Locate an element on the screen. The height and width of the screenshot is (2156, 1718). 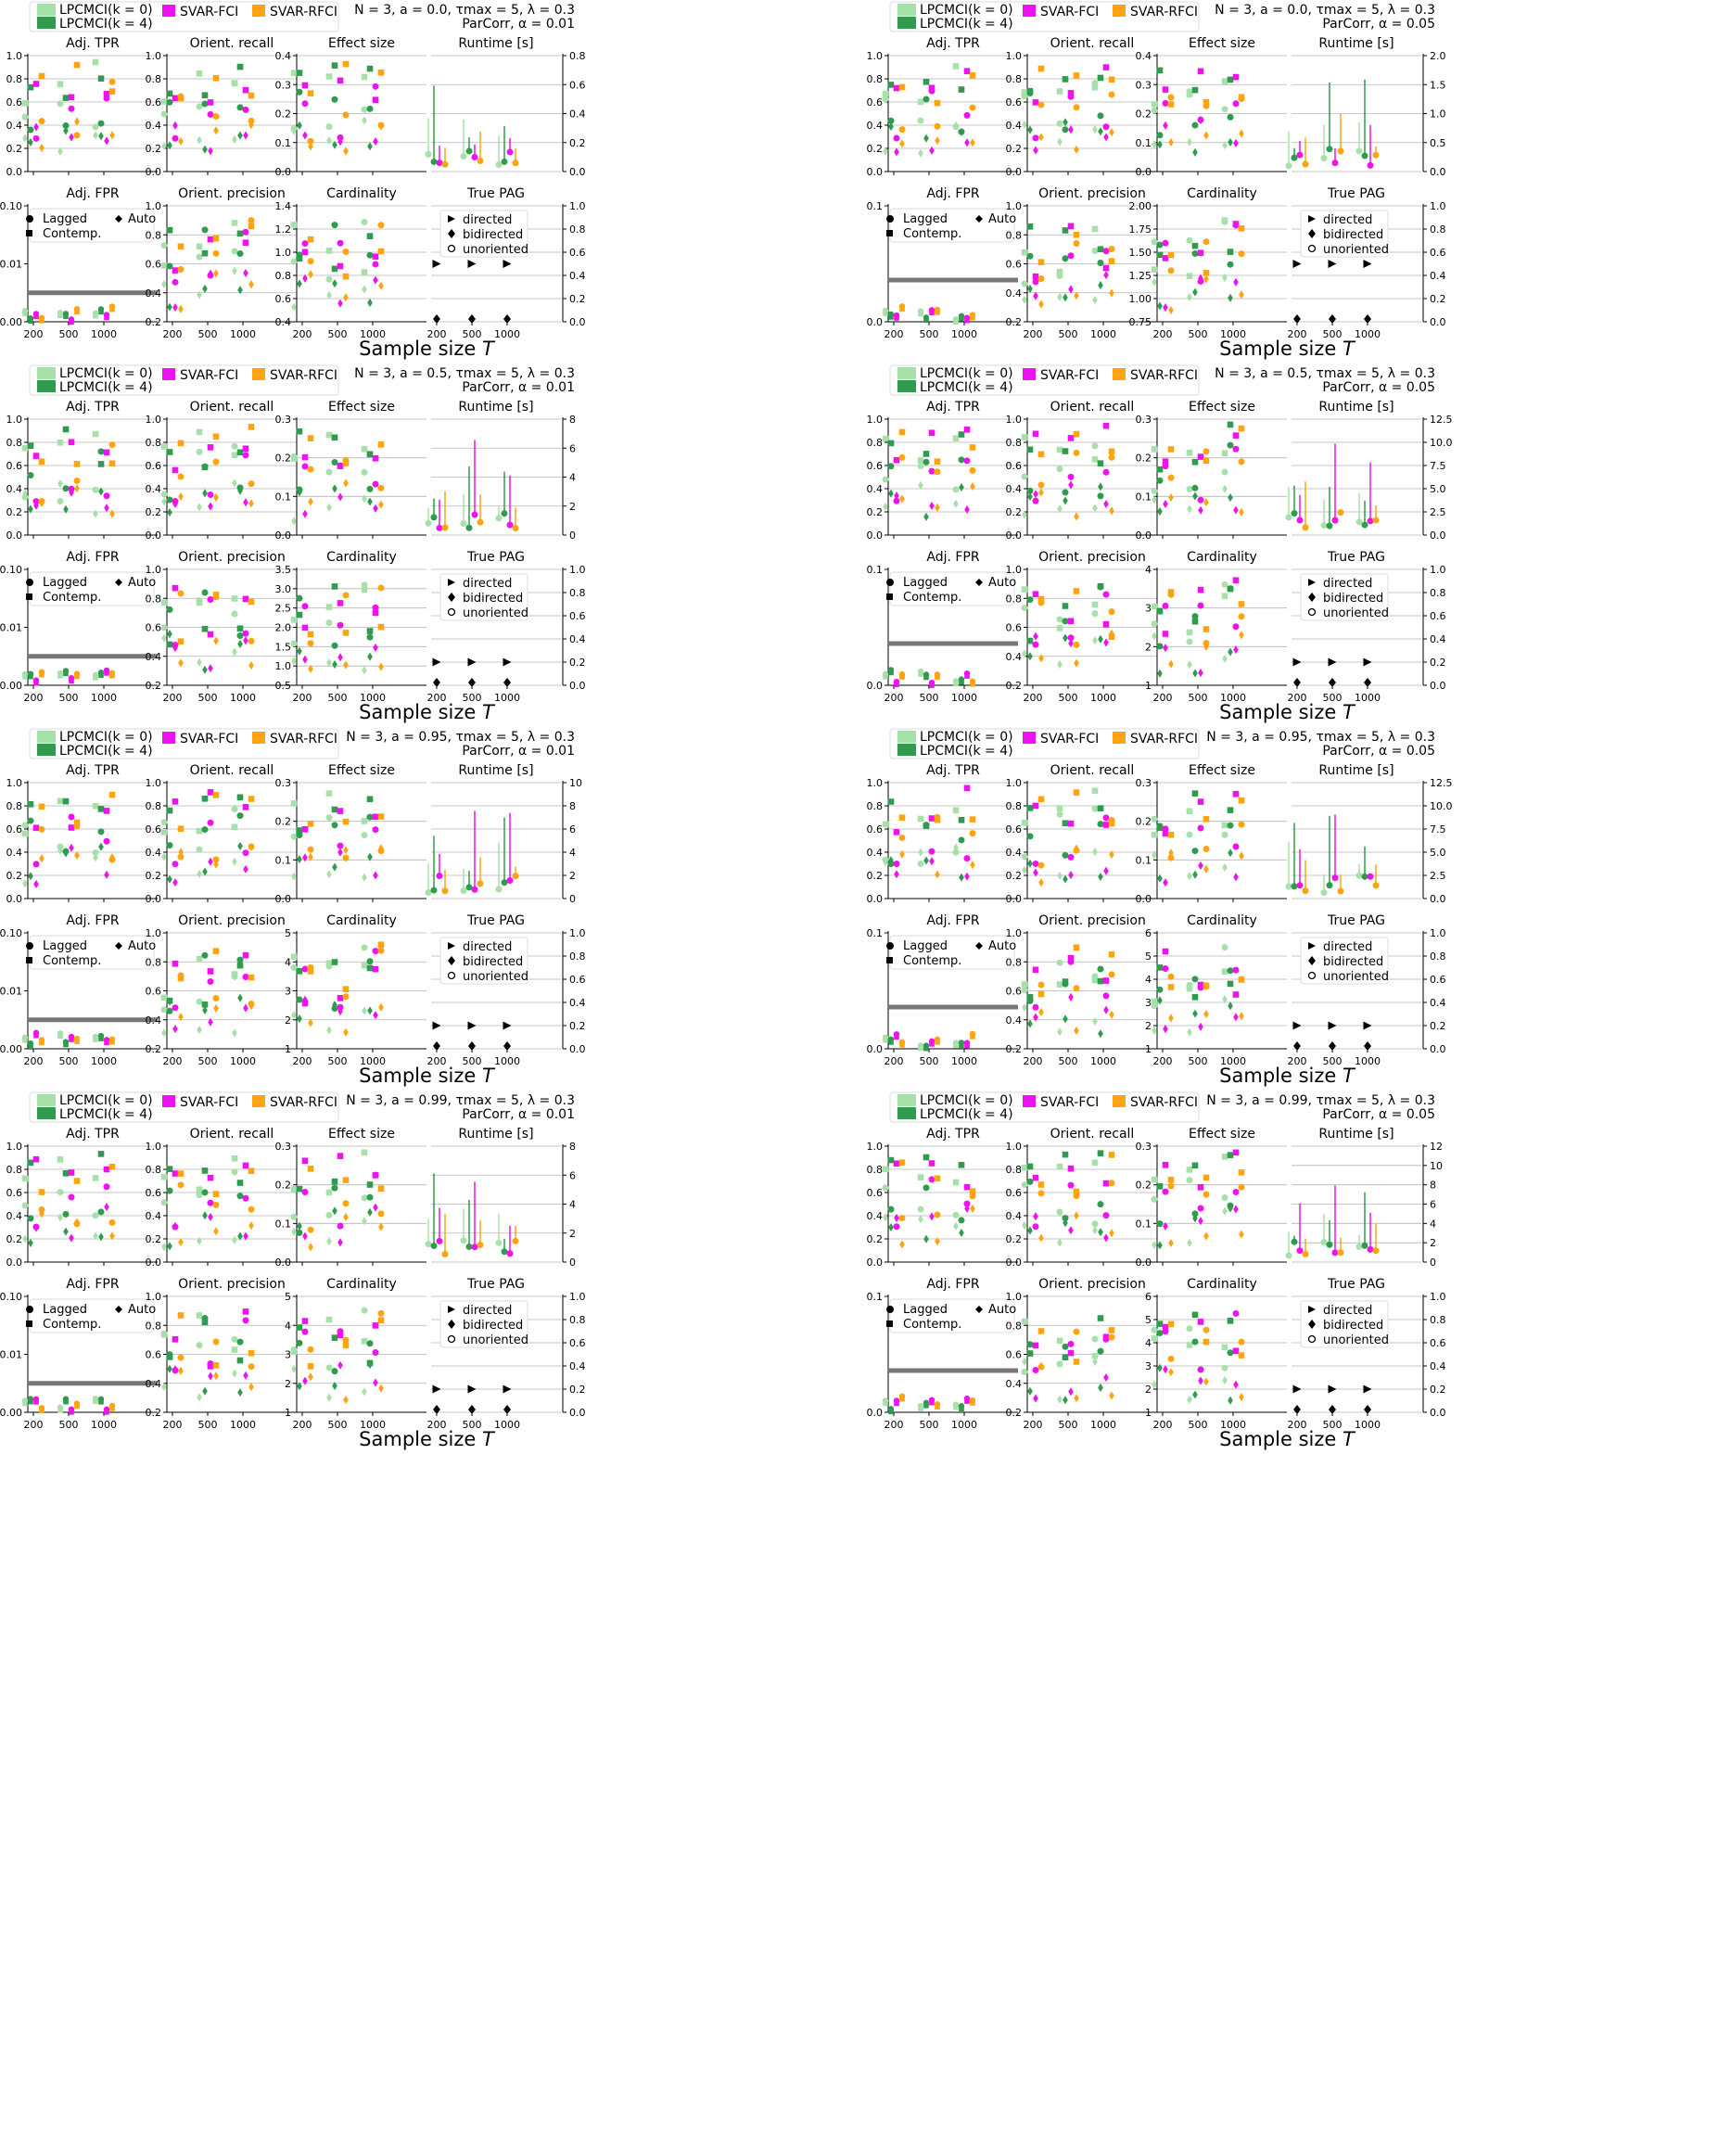
tick-label: 1000 is located at coordinates (243, 1061).